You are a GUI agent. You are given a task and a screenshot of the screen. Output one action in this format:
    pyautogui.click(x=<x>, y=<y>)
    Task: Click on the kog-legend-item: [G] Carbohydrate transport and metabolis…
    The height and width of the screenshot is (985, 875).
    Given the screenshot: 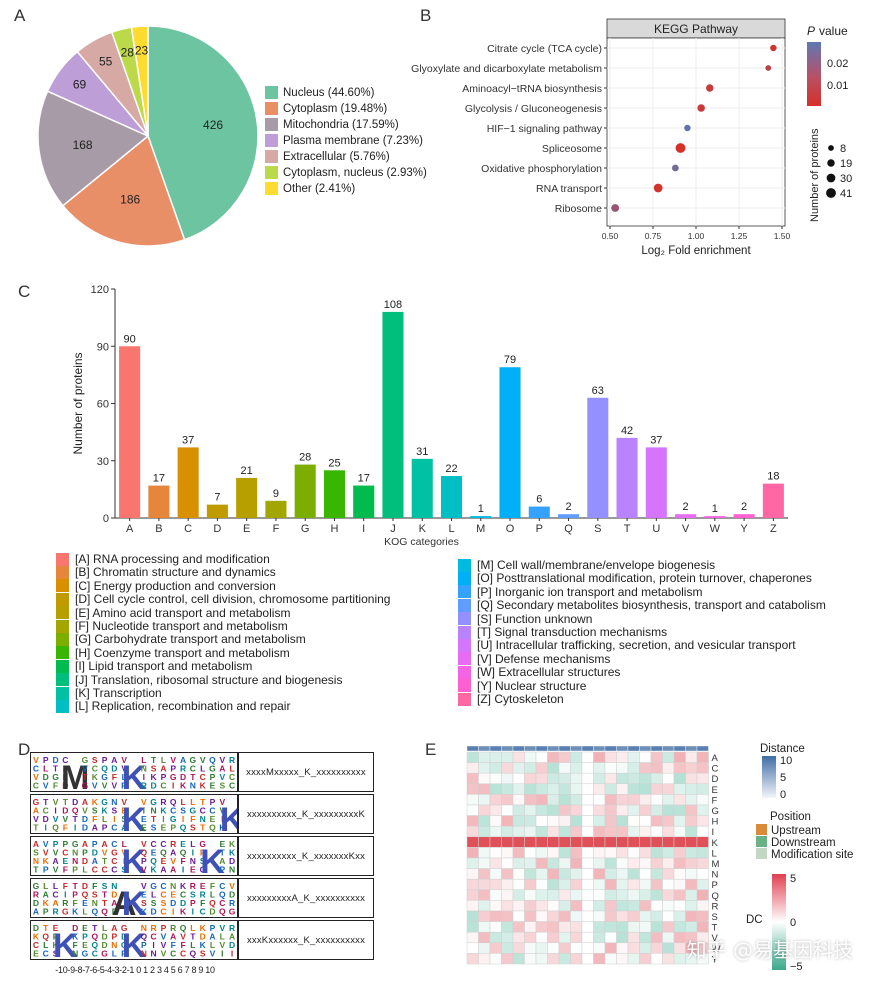 What is the action you would take?
    pyautogui.click(x=181, y=639)
    